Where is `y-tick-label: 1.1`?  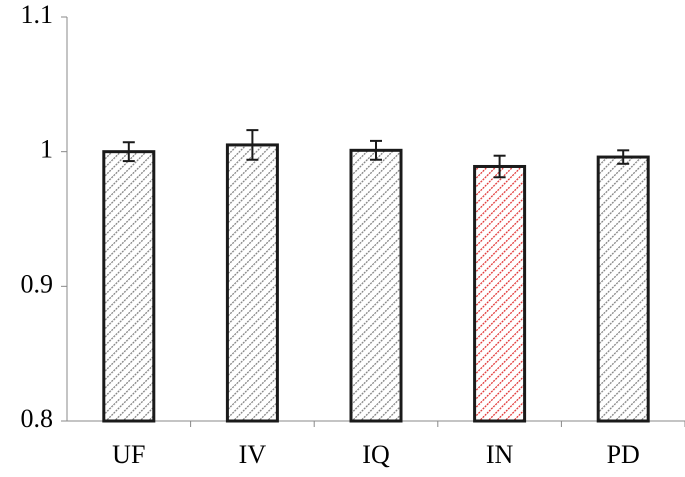
y-tick-label: 1.1 is located at coordinates (37, 14).